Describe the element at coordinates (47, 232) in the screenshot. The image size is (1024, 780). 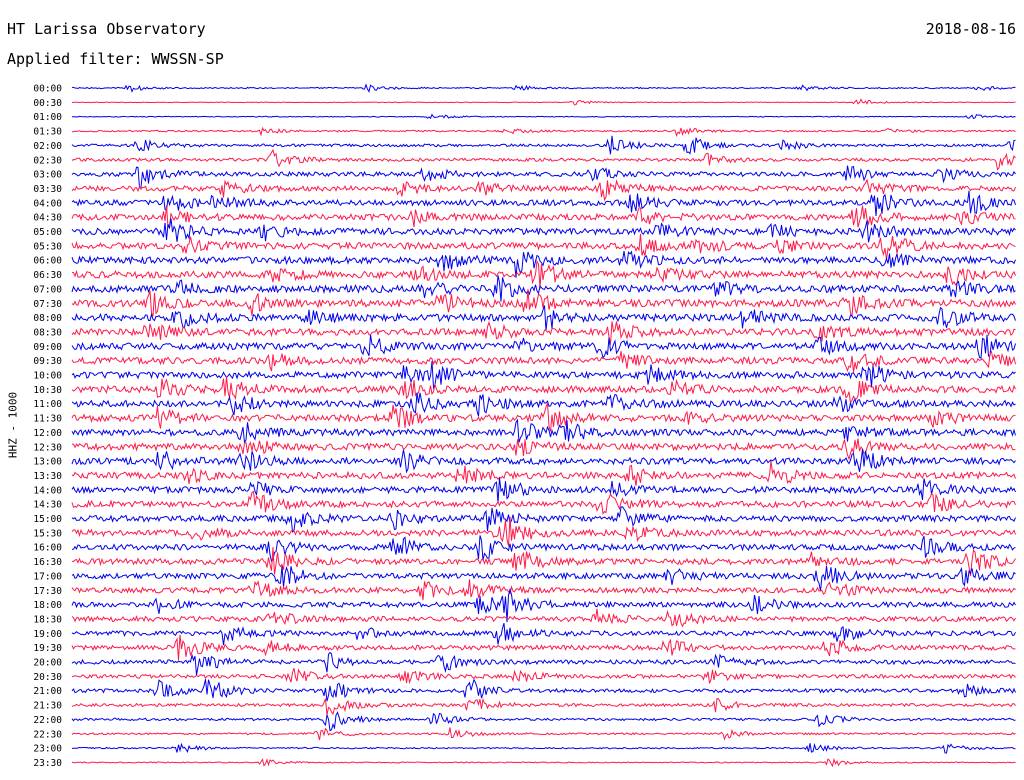
I see `time-tick-label: 05:00` at that location.